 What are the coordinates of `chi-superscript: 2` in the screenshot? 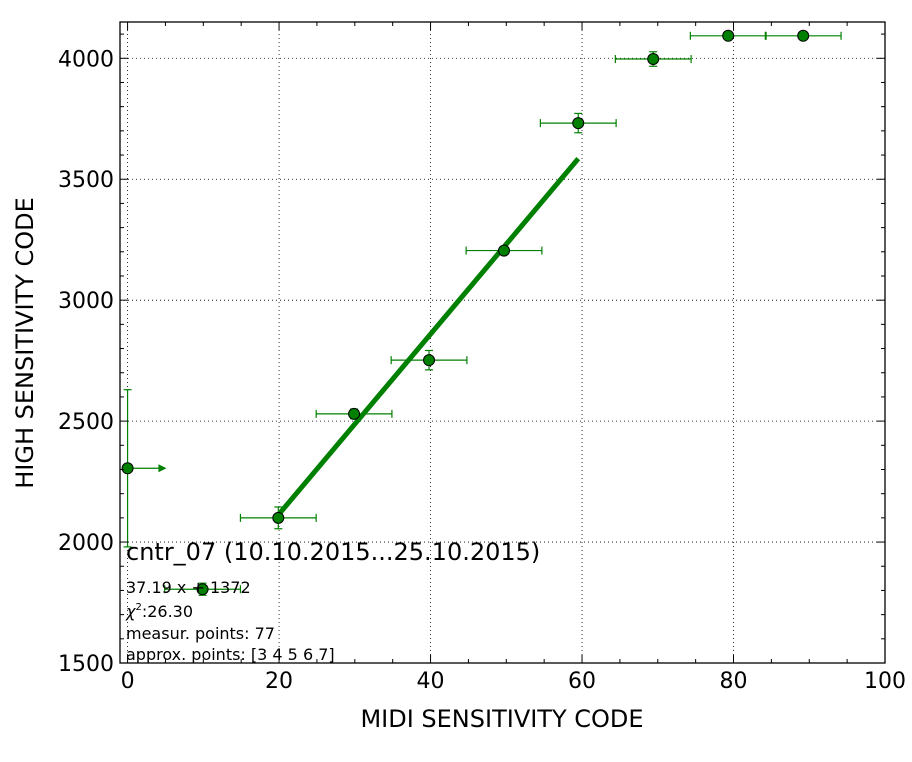 It's located at (138, 607).